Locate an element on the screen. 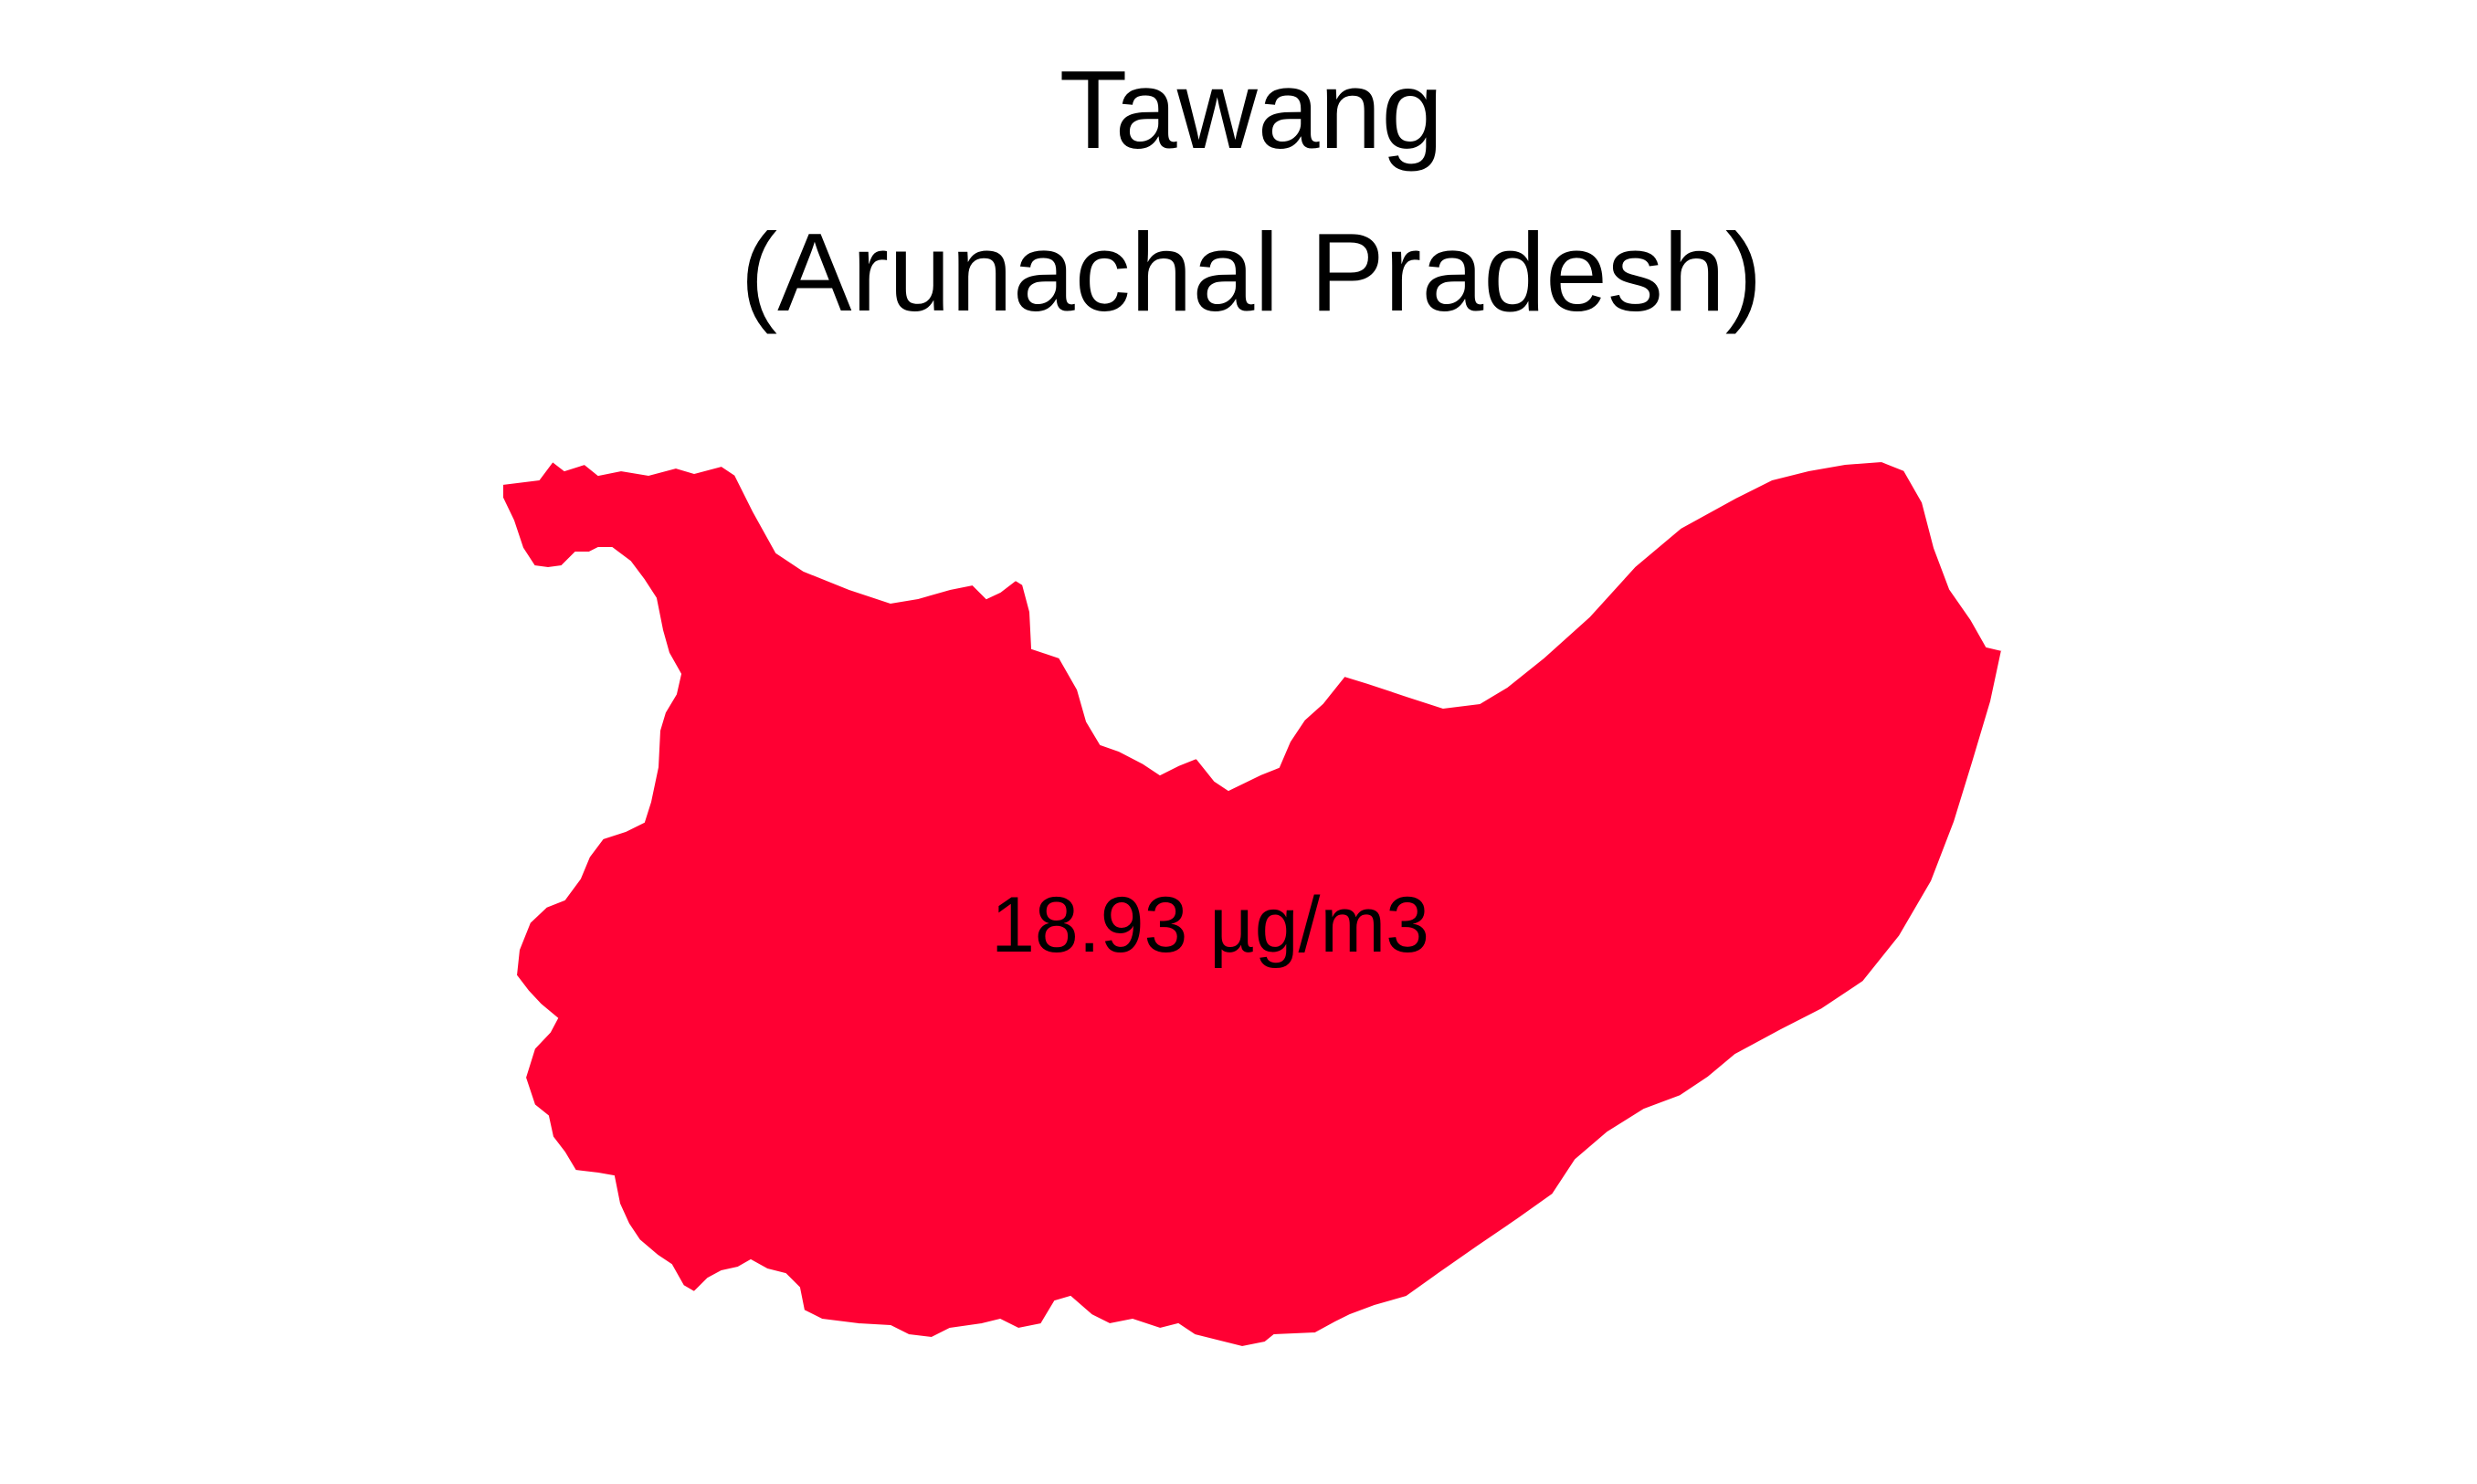 This screenshot has height=1484, width=2477. map-title-state: (Arunachal Pradesh) is located at coordinates (1252, 272).